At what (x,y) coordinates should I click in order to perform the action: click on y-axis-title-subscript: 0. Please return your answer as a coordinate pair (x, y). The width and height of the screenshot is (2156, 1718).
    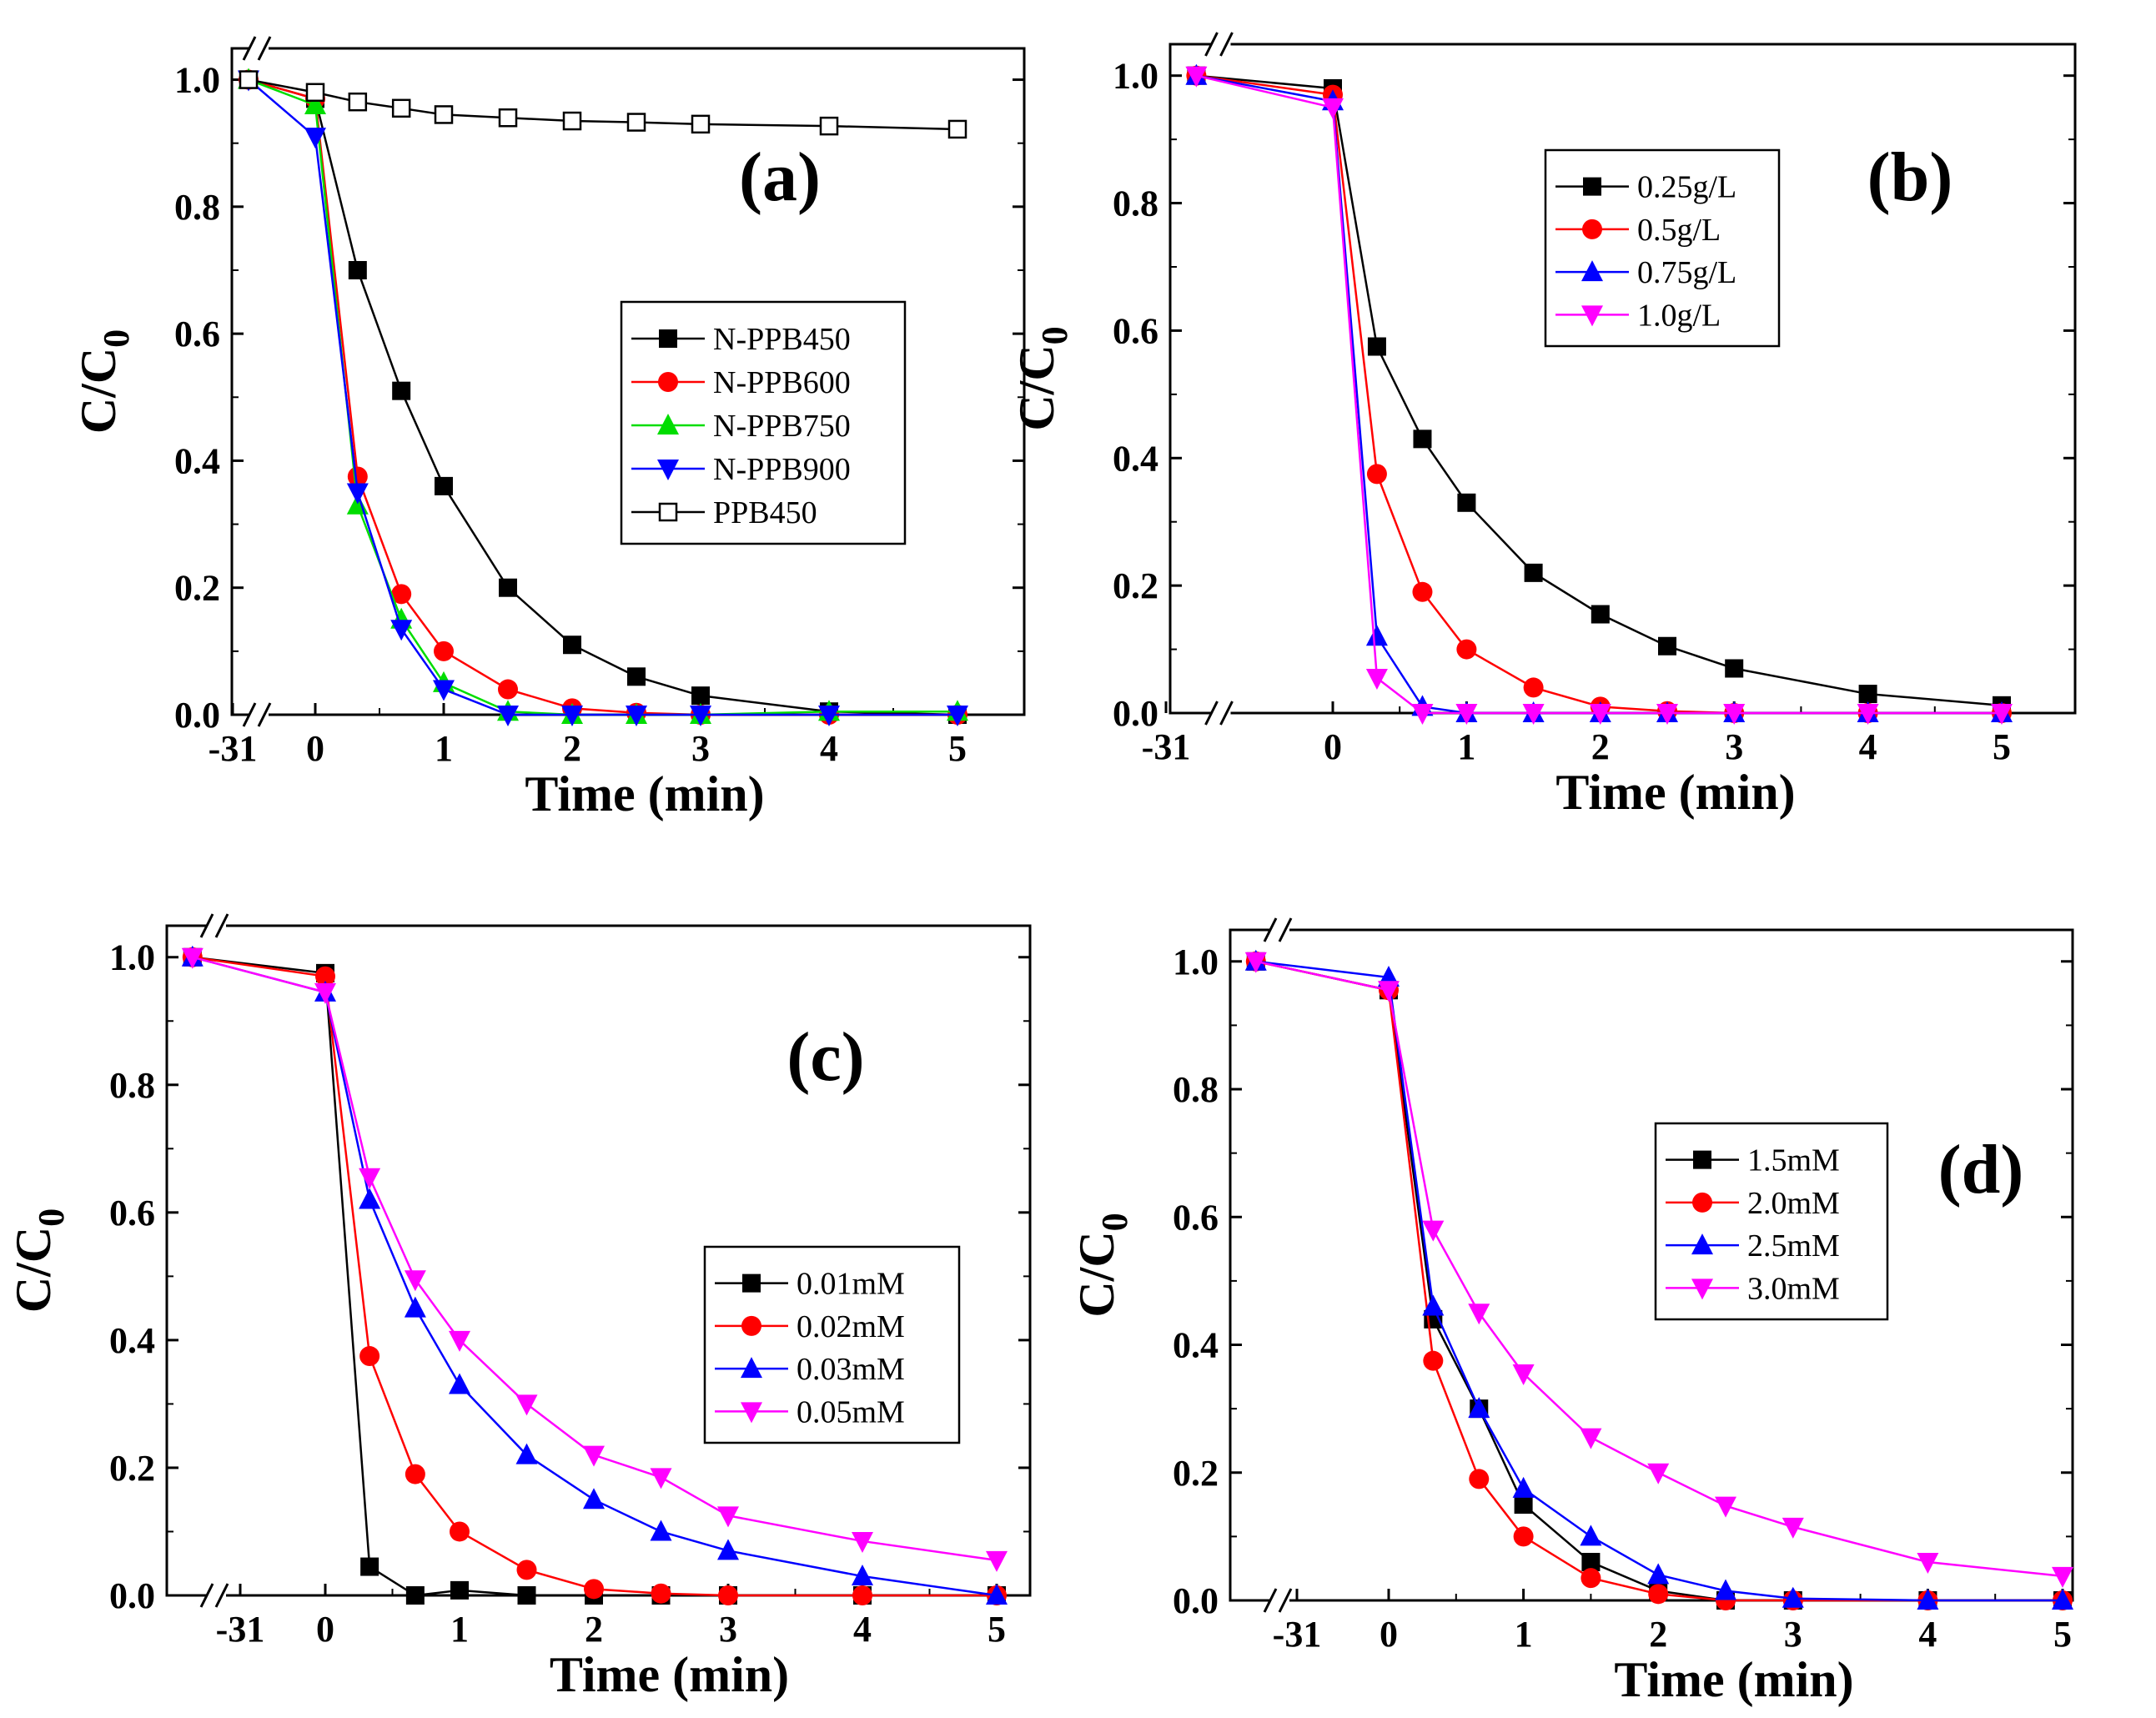
    Looking at the image, I should click on (1114, 1222).